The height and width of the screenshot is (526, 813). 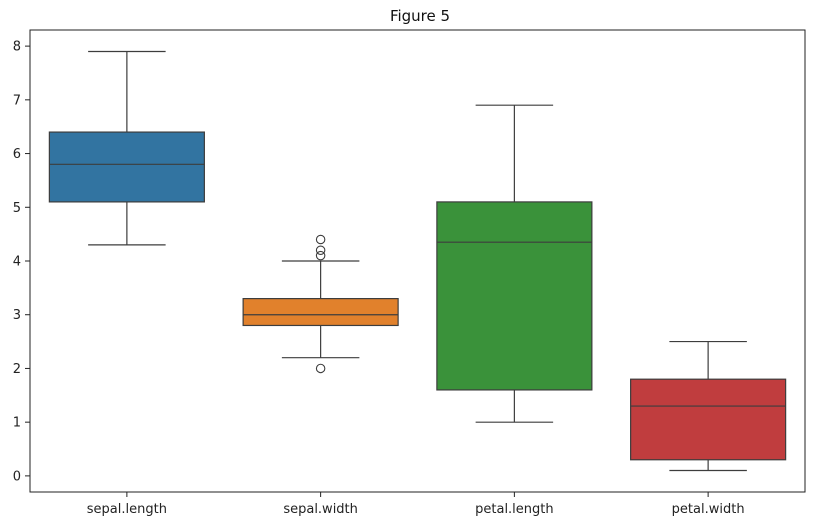 I want to click on y-tick-label: 5, so click(x=17, y=208).